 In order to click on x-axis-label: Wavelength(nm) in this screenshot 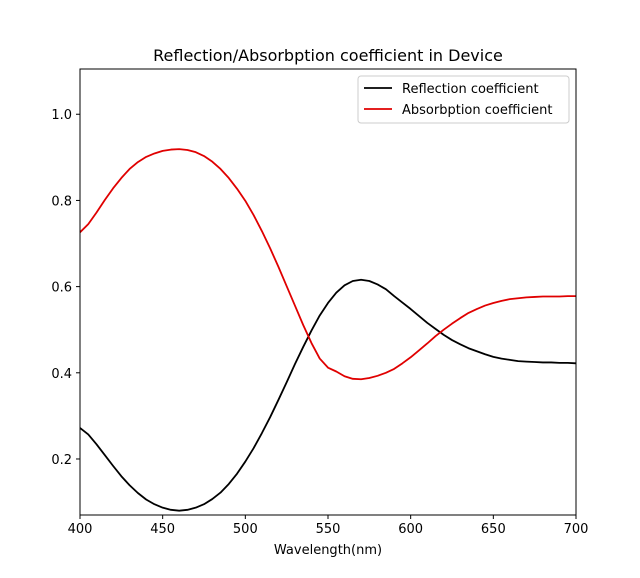, I will do `click(328, 550)`.